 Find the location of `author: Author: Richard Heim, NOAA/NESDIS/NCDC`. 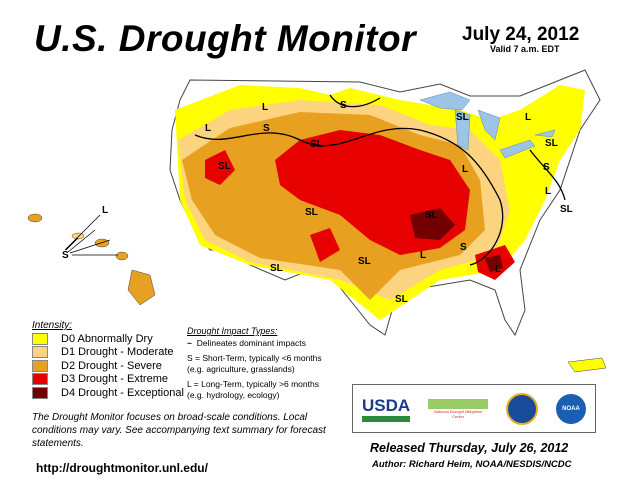

author: Author: Richard Heim, NOAA/NESDIS/NCDC is located at coordinates (472, 464).